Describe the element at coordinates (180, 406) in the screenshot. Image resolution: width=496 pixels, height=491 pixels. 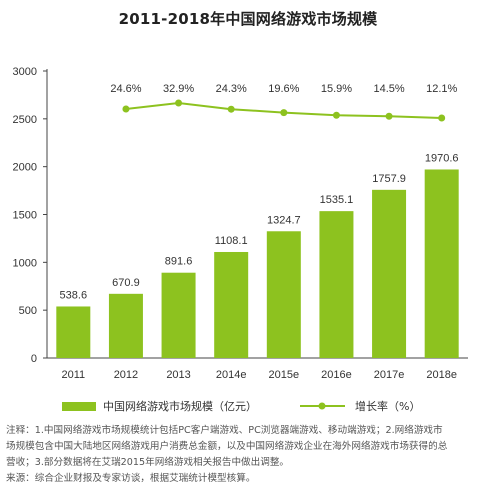
I see `legend-bar-label: 中国网络游戏市场规模（亿元）` at that location.